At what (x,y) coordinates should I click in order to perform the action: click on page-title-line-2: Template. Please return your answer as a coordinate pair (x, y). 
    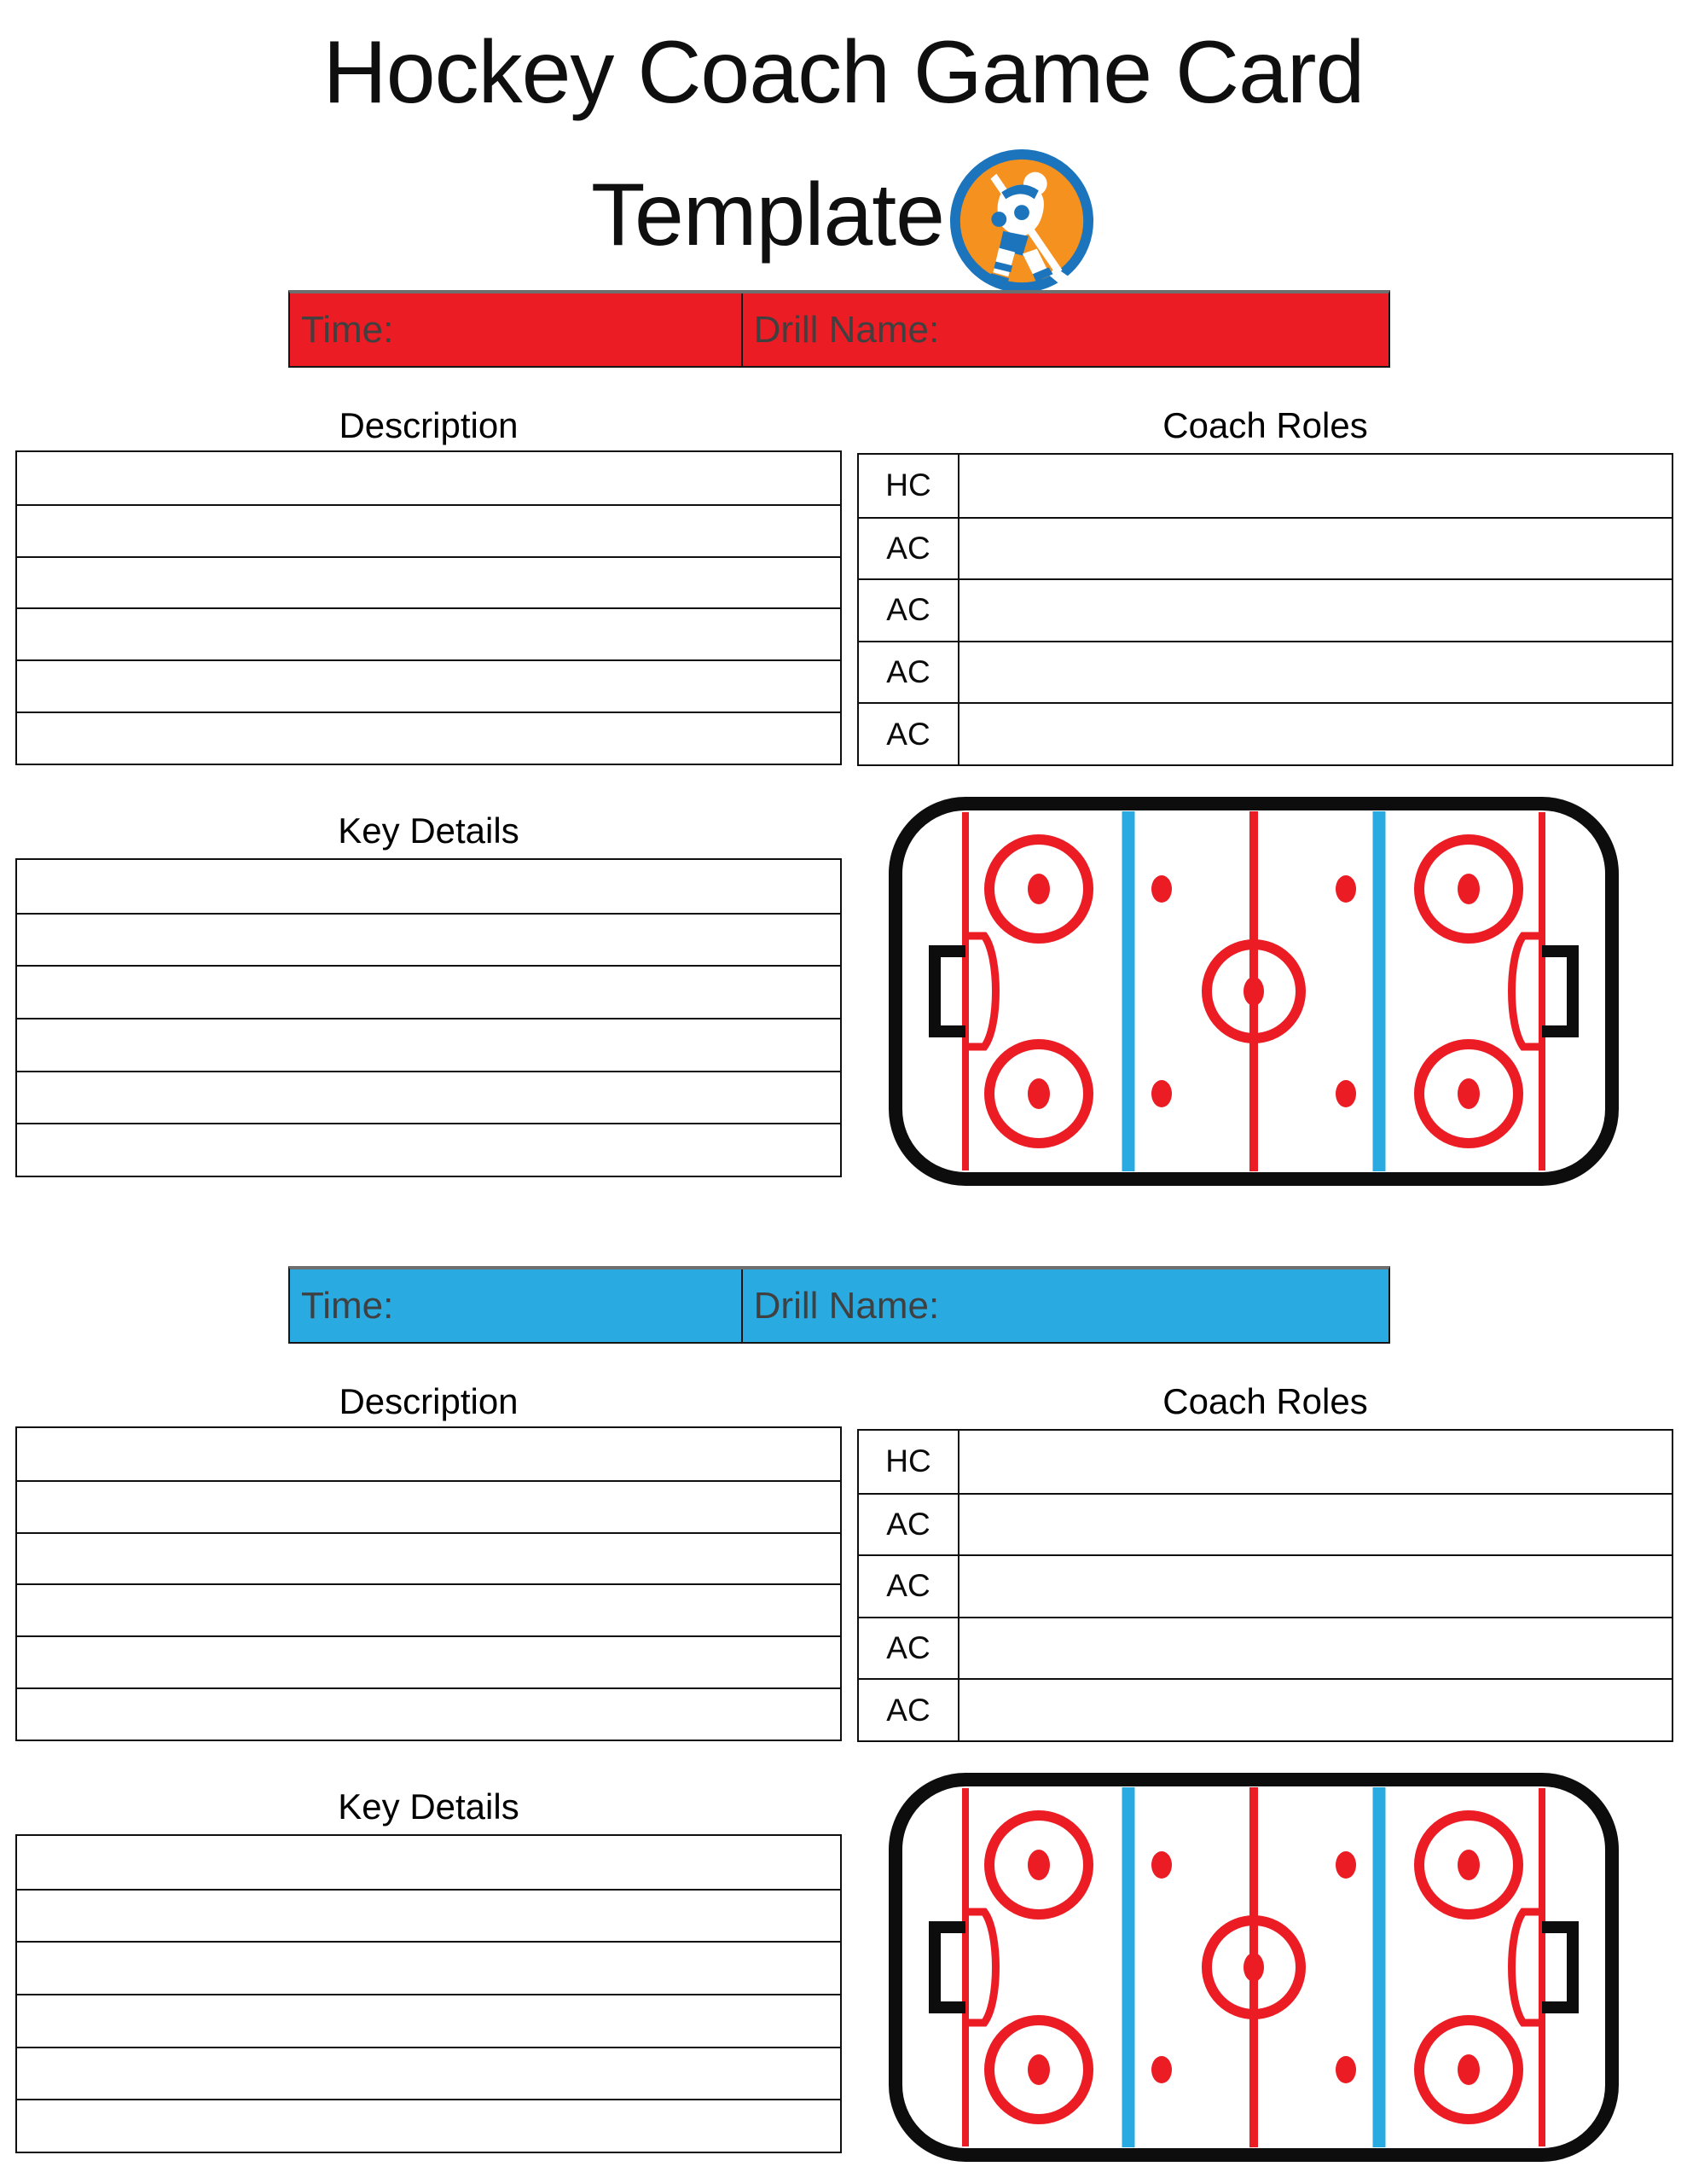
    Looking at the image, I should click on (768, 215).